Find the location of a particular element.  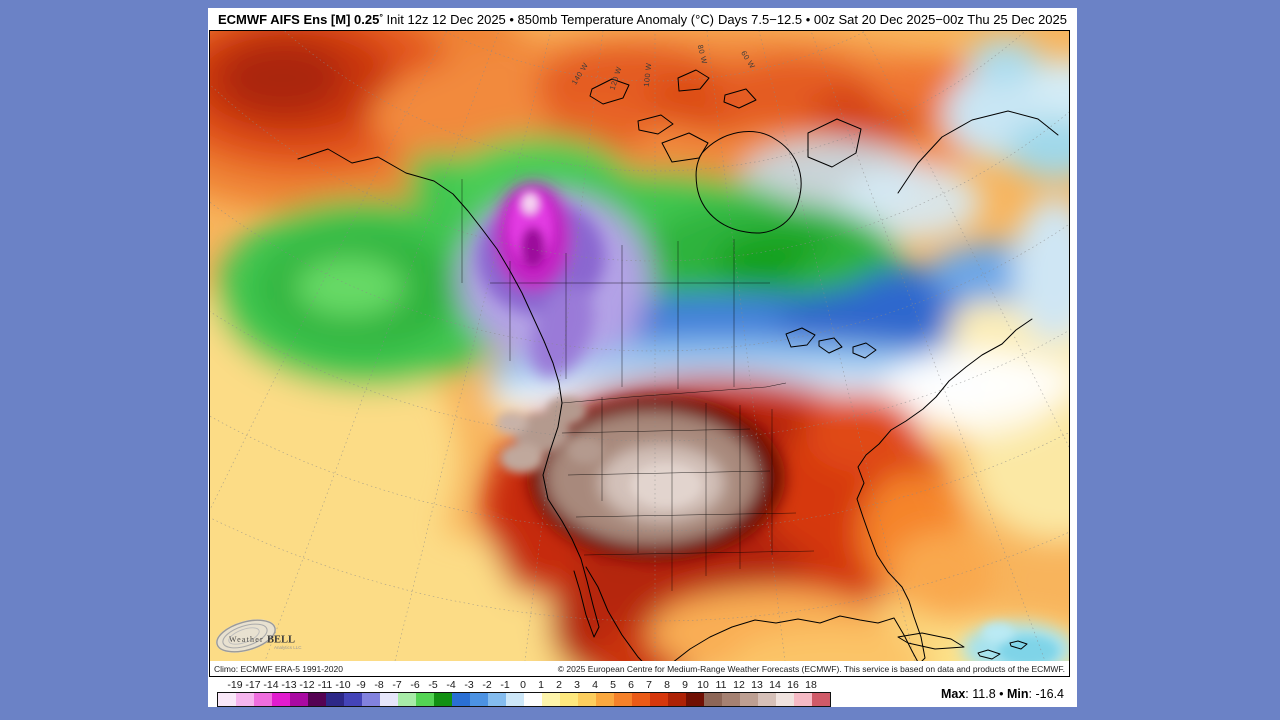

colorbar-tick-label: -6 is located at coordinates (415, 685).